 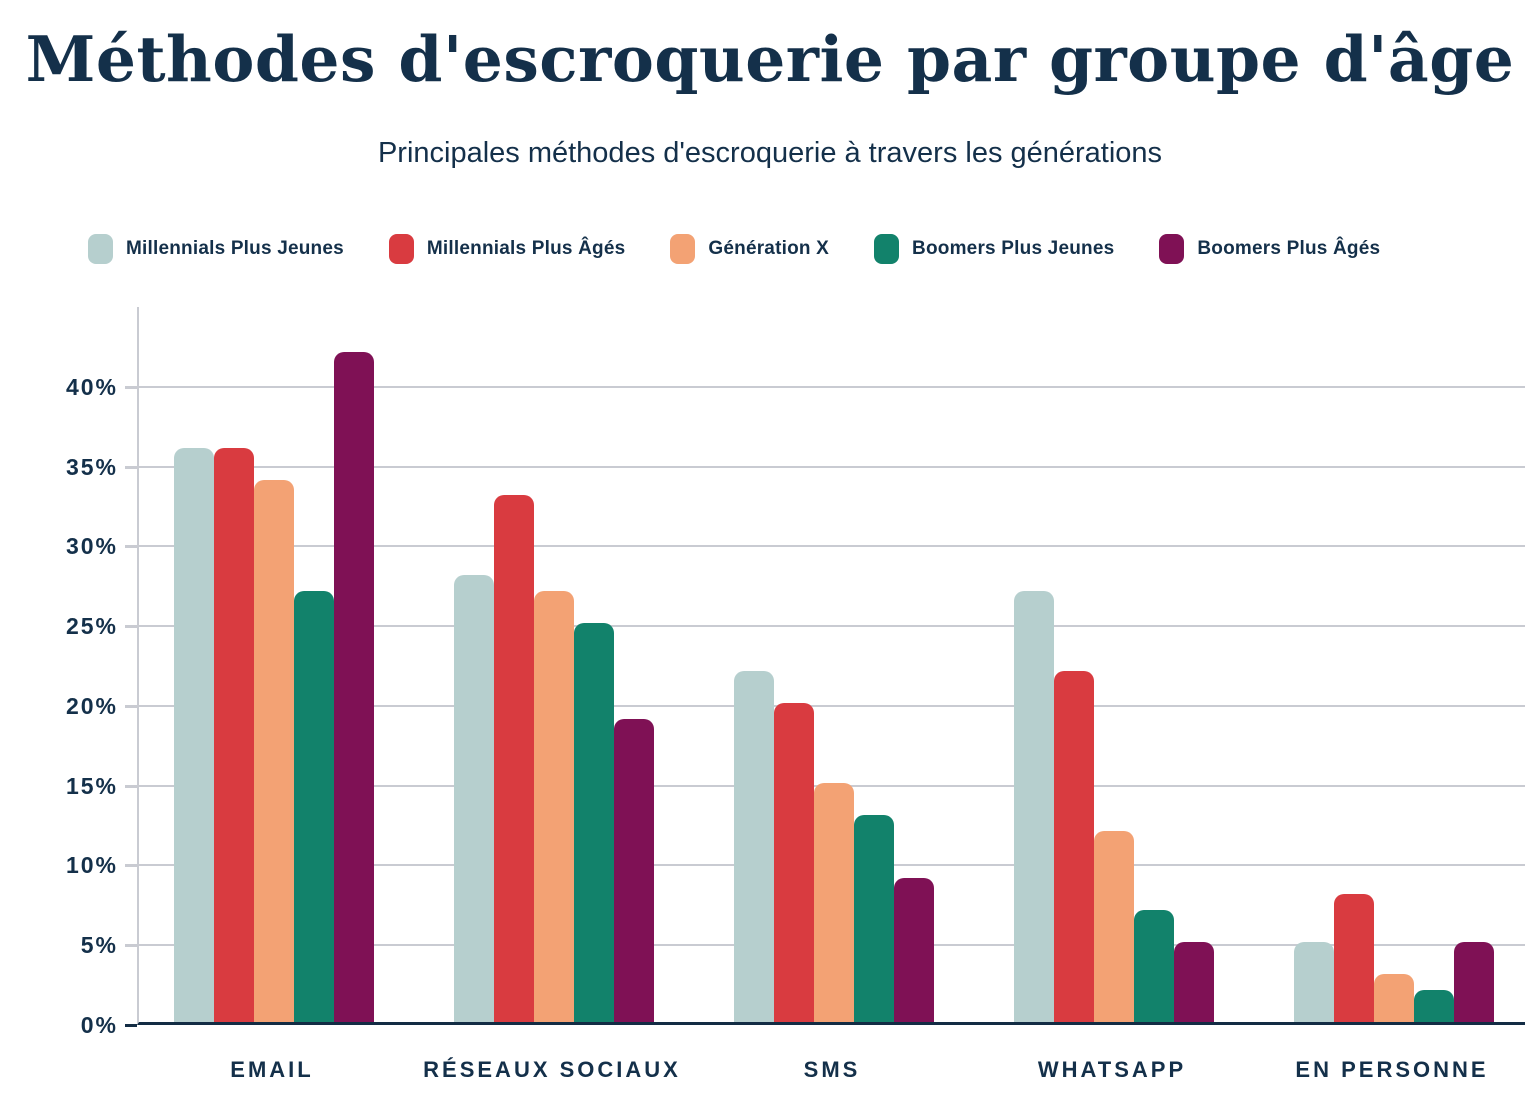 I want to click on bar-group-reseaux-sociaux, so click(x=554, y=664).